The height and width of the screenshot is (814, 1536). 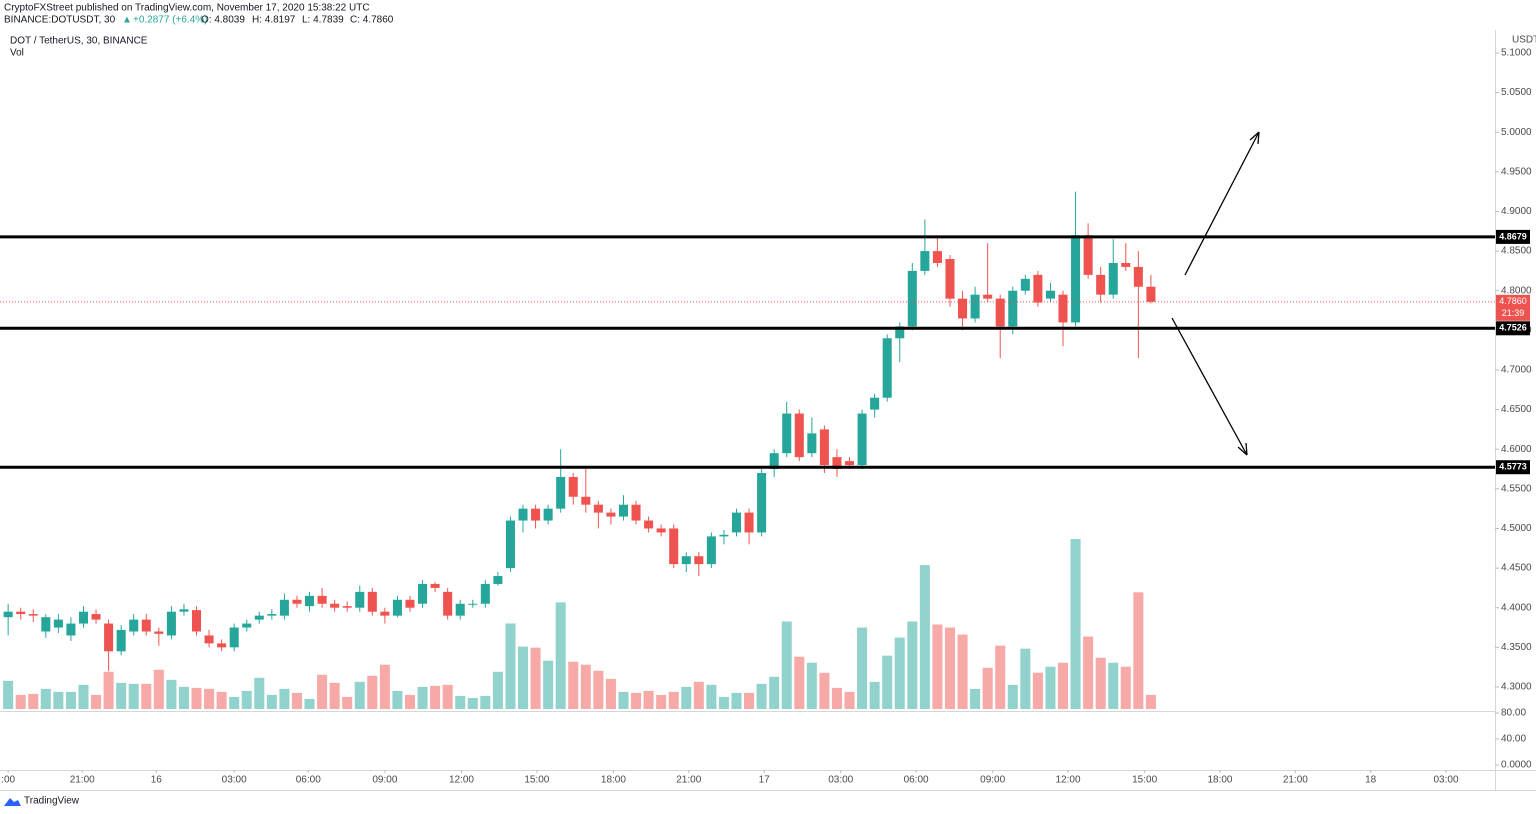 What do you see at coordinates (1516, 528) in the screenshot?
I see `y-tick-label: 4.5000` at bounding box center [1516, 528].